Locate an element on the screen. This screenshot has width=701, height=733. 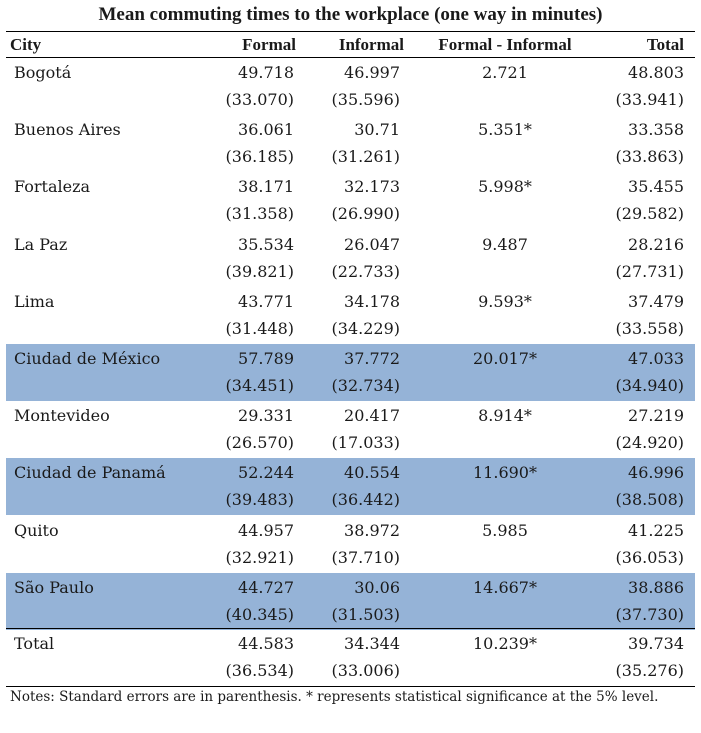
formal-minus-informal: 14.667* is located at coordinates (505, 587).